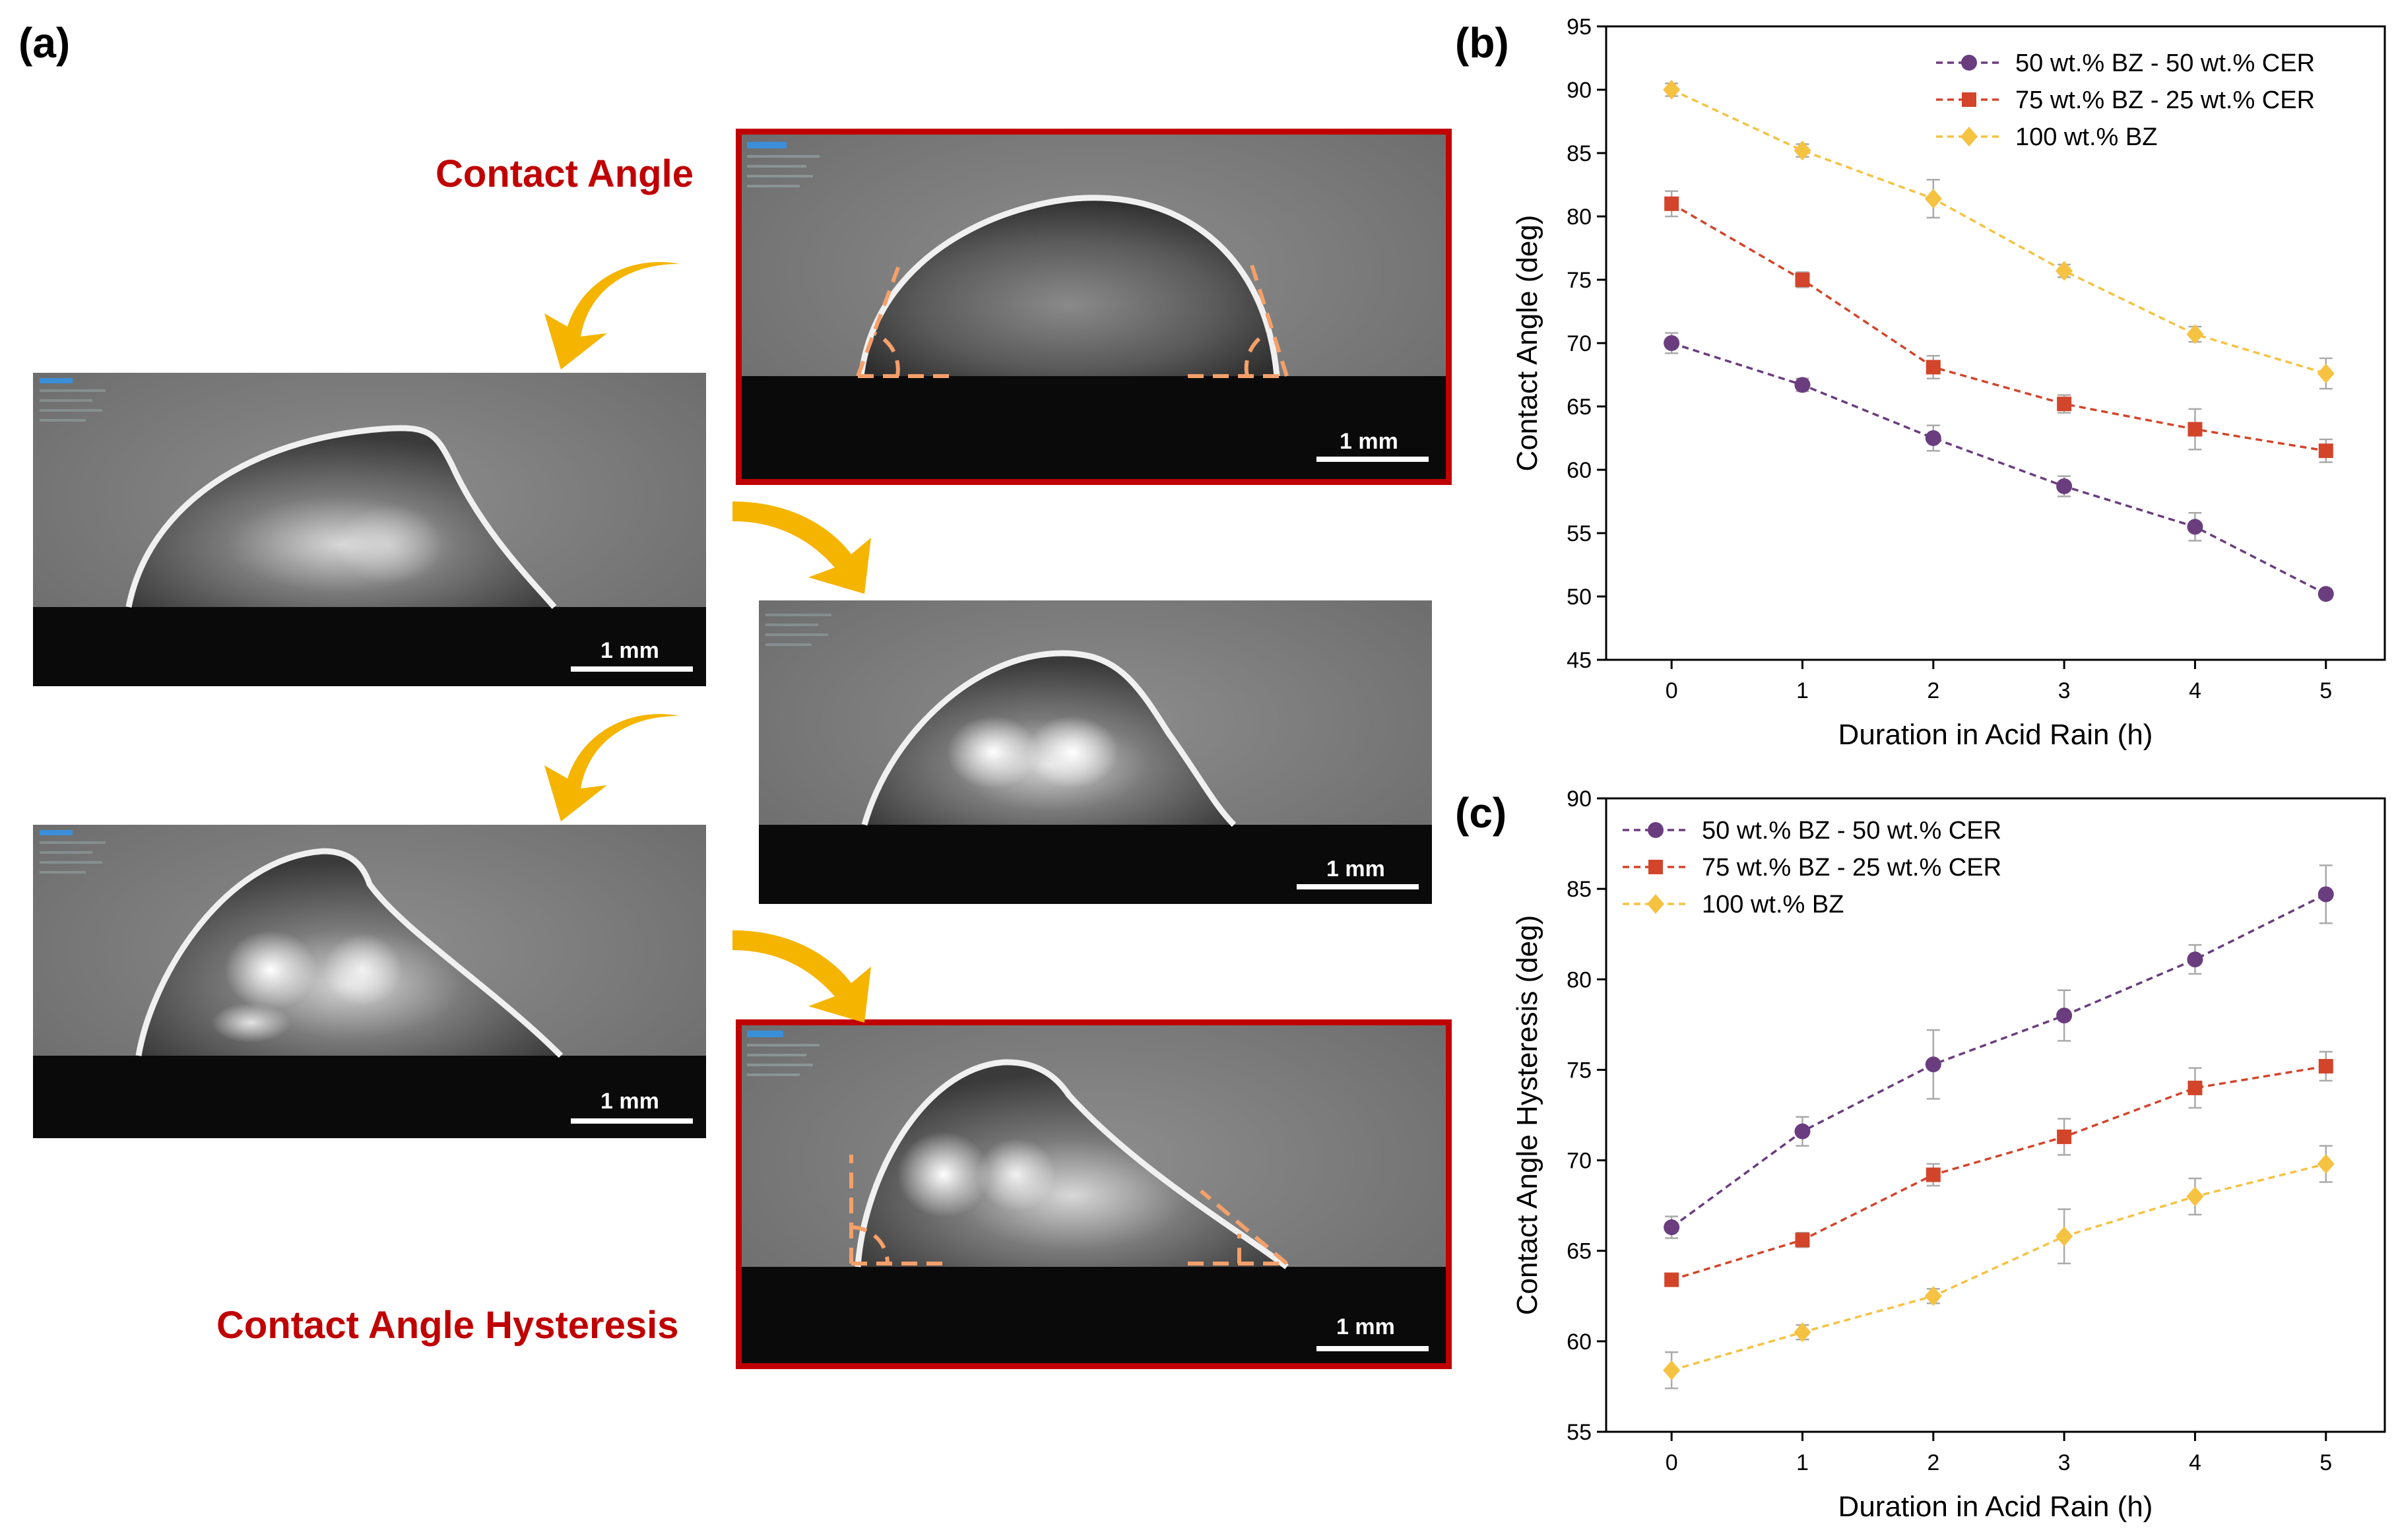 The image size is (2398, 1540). What do you see at coordinates (1579, 408) in the screenshot?
I see `y-tick-label: 65` at bounding box center [1579, 408].